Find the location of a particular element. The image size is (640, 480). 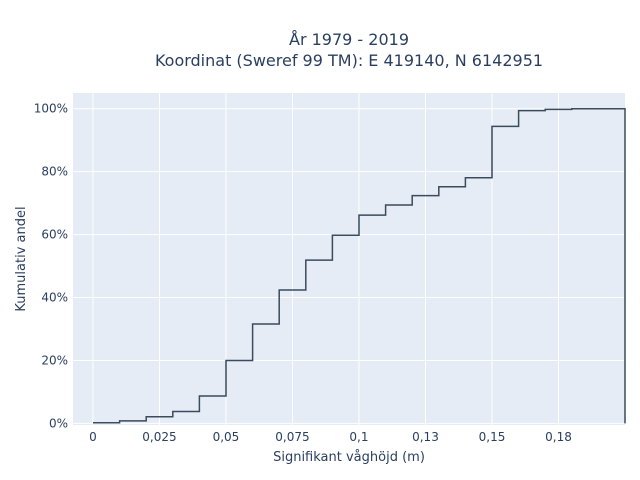

x-tick-label: 0,075 is located at coordinates (292, 437).